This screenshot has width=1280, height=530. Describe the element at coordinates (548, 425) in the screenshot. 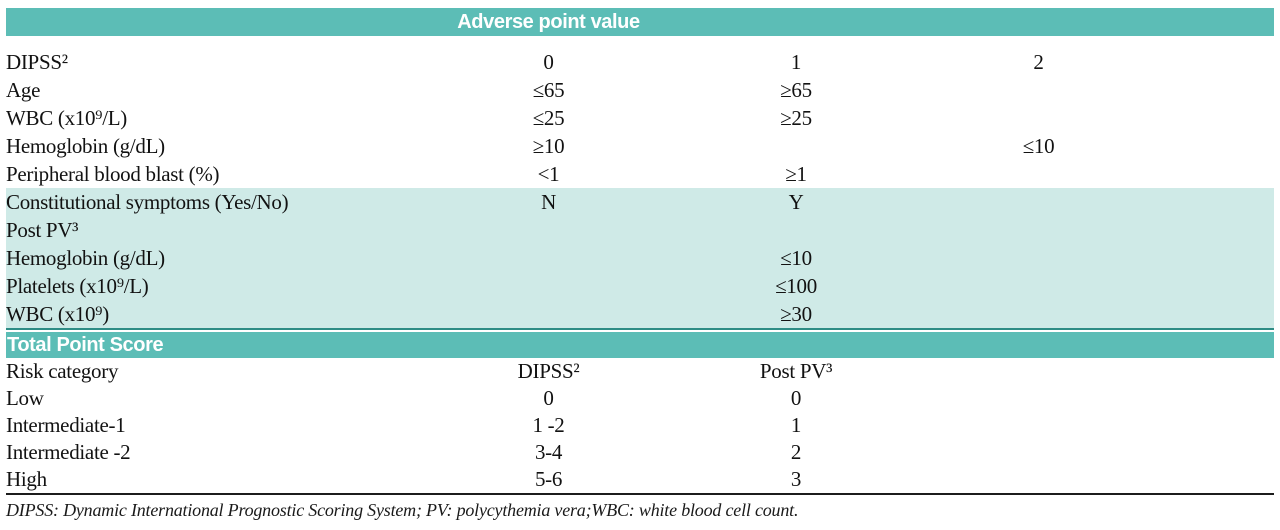

I see `risk-dipss-score: 1 -2` at that location.